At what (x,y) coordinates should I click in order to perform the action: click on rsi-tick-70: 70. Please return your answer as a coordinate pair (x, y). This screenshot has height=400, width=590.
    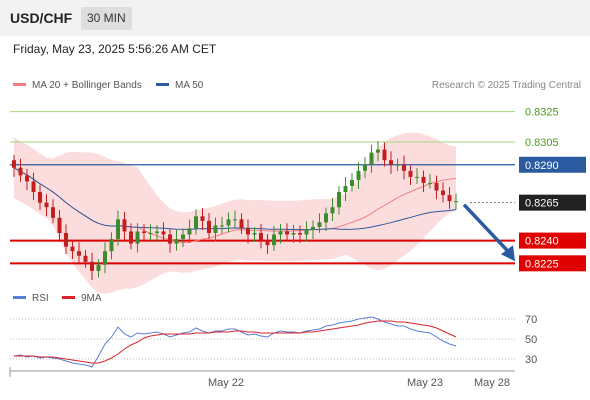
    Looking at the image, I should click on (531, 320).